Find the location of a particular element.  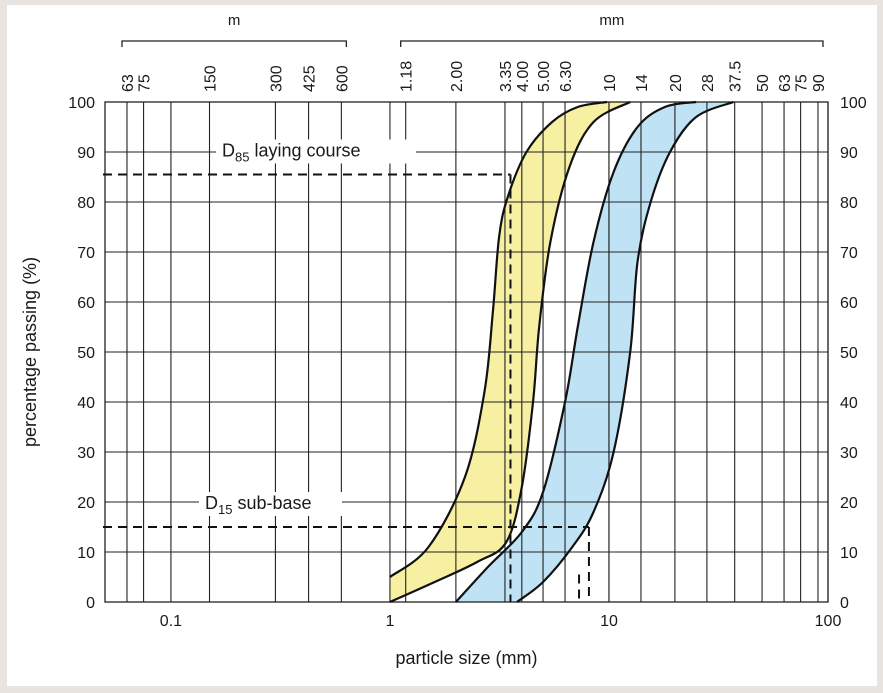

sieve-label: 2.00 is located at coordinates (457, 76).